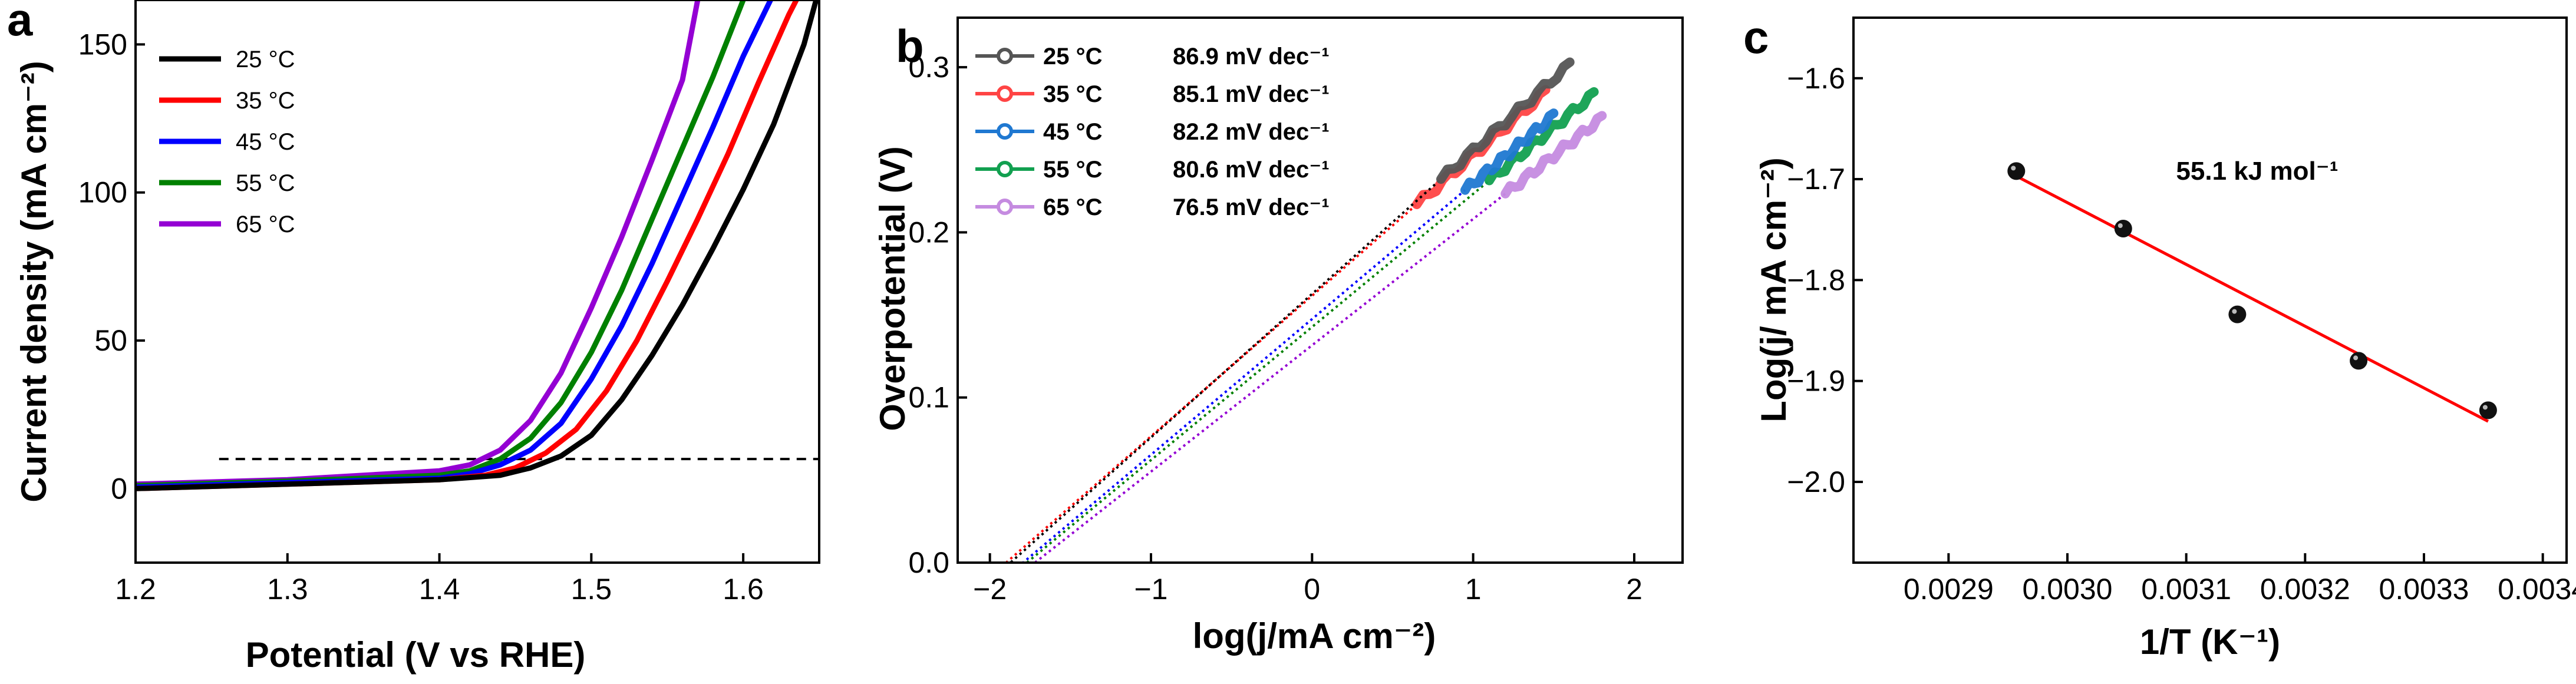  Describe the element at coordinates (20, 23) in the screenshot. I see `panel-letter-a: a` at that location.